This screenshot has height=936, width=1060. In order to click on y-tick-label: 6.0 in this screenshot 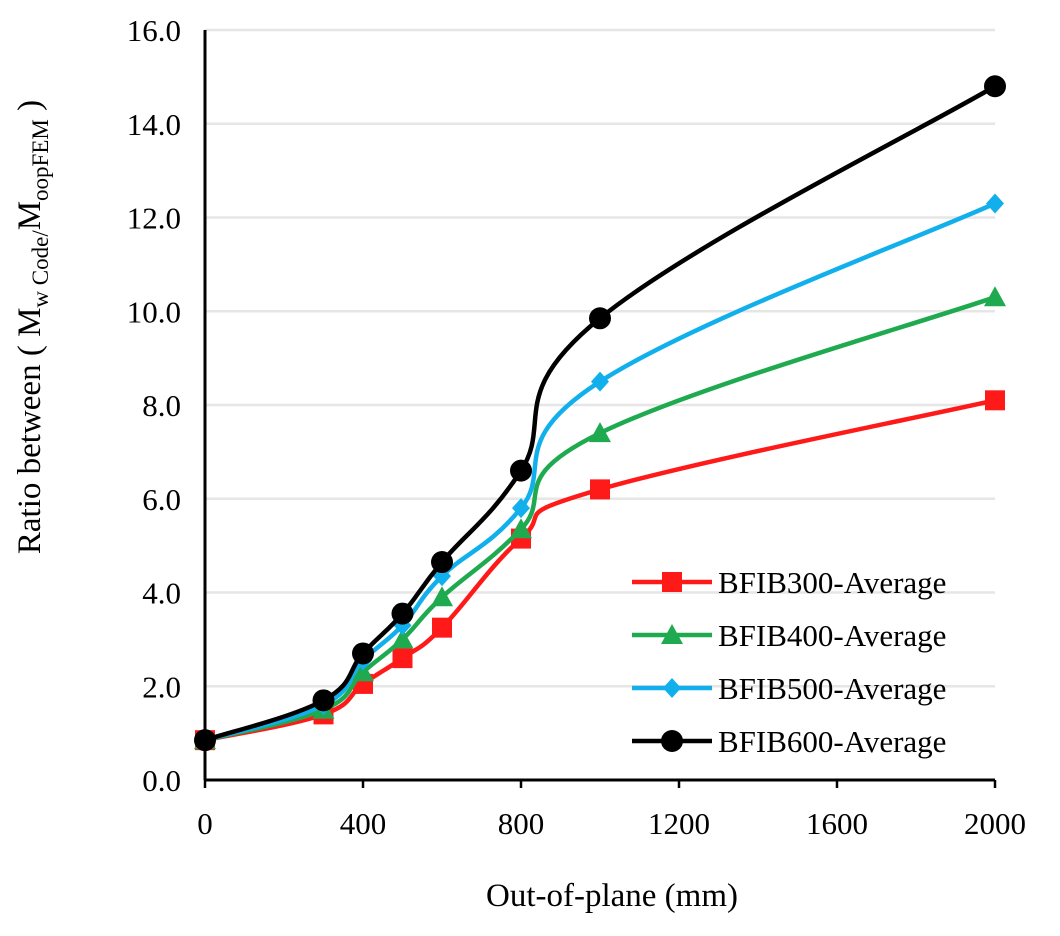, I will do `click(161, 499)`.